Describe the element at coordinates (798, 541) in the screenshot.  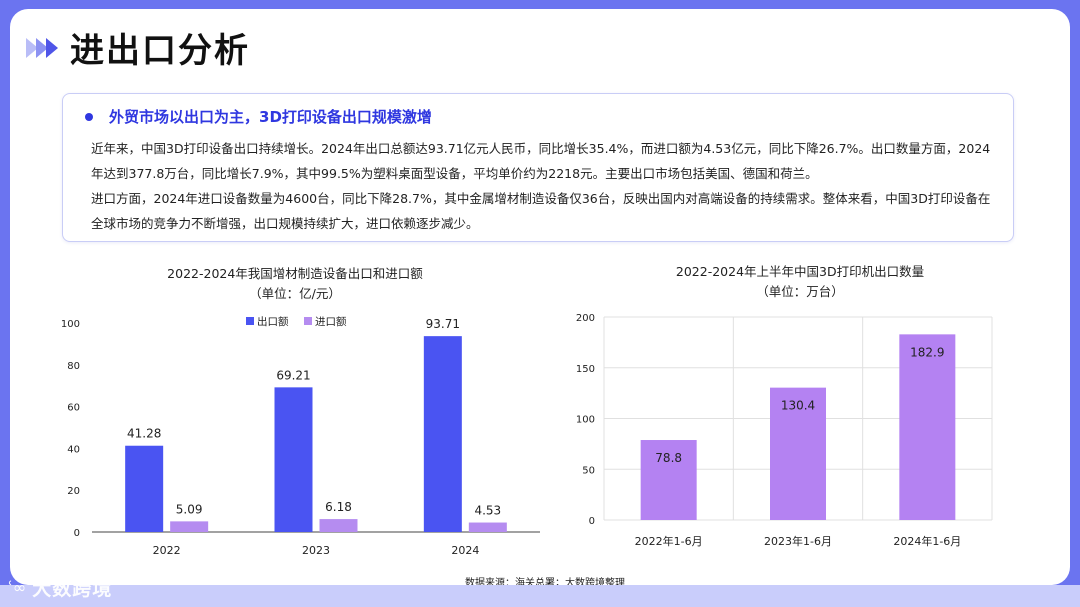
I see `chart2-x-tick-label: 2023年1-6月` at that location.